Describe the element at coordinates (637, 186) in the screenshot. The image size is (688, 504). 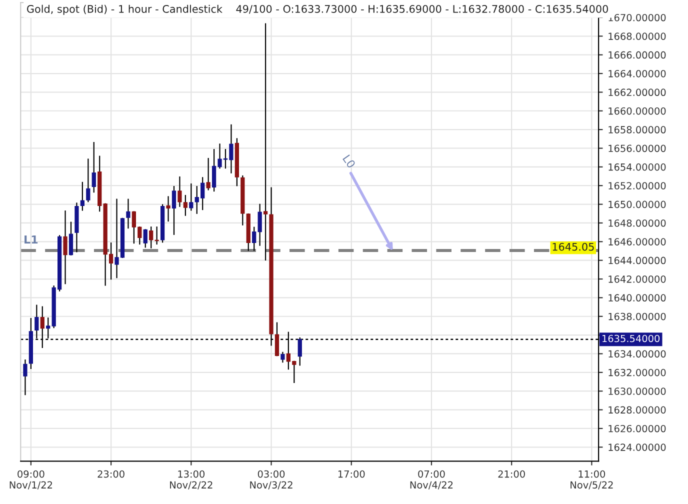
I see `y-tick-label: 1652.00000` at that location.